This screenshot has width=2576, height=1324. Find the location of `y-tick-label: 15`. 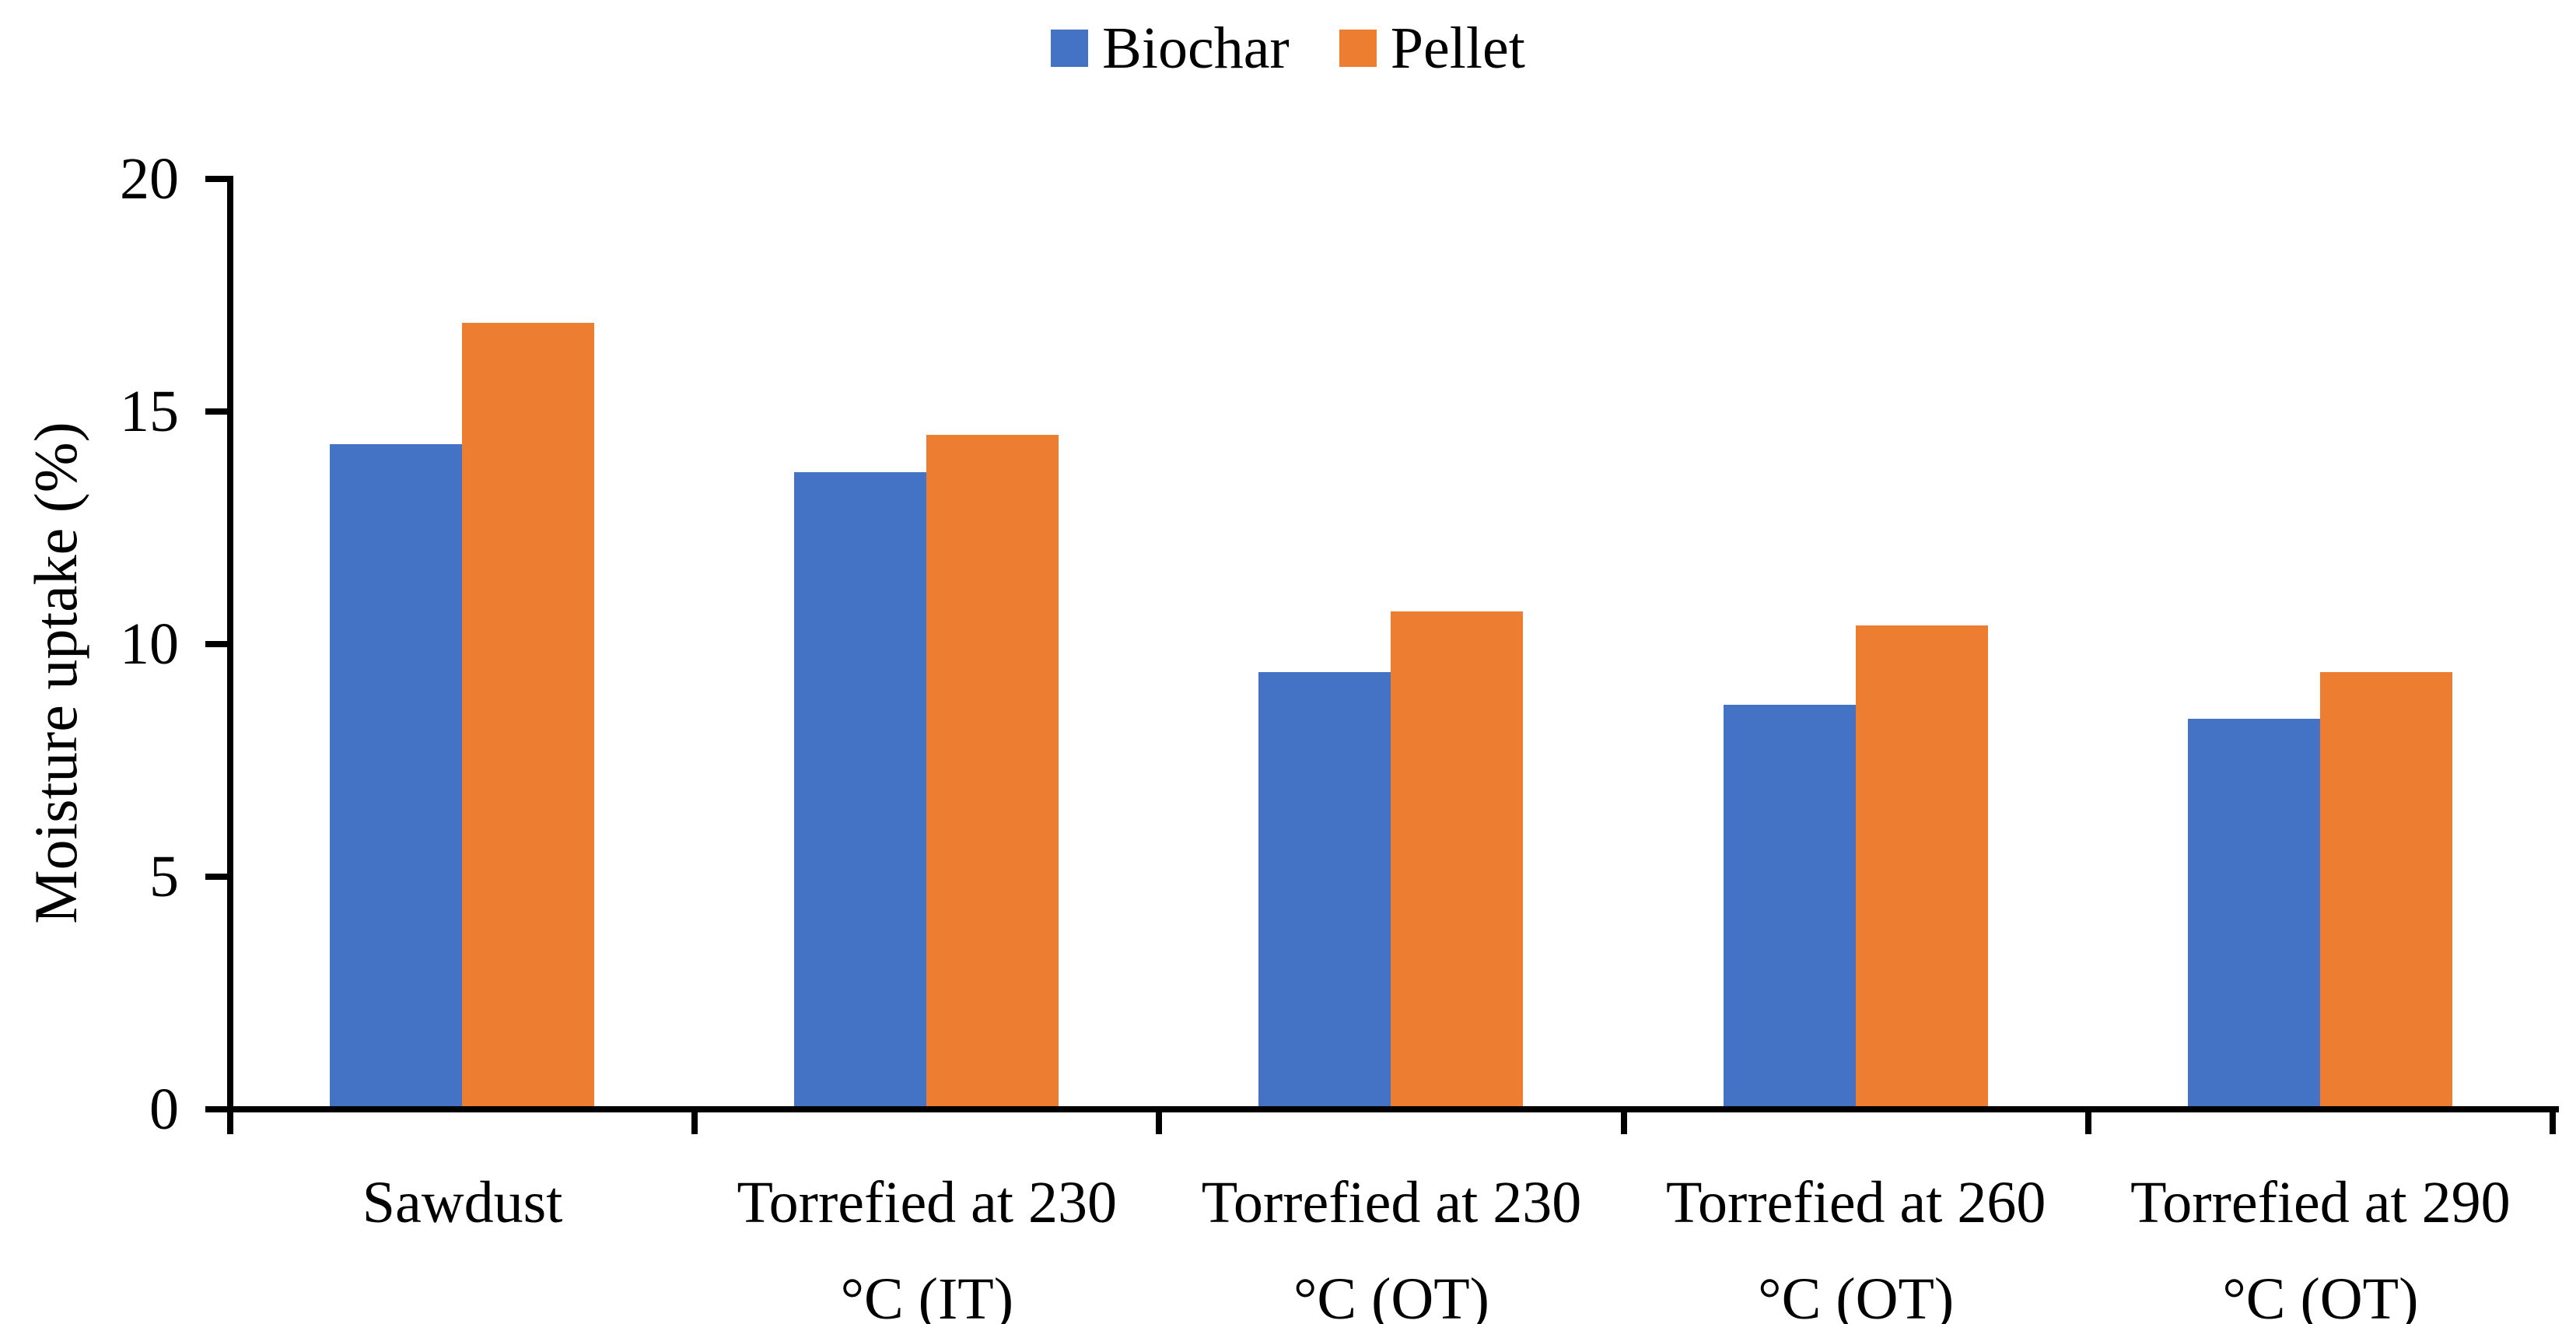

y-tick-label: 15 is located at coordinates (149, 411).